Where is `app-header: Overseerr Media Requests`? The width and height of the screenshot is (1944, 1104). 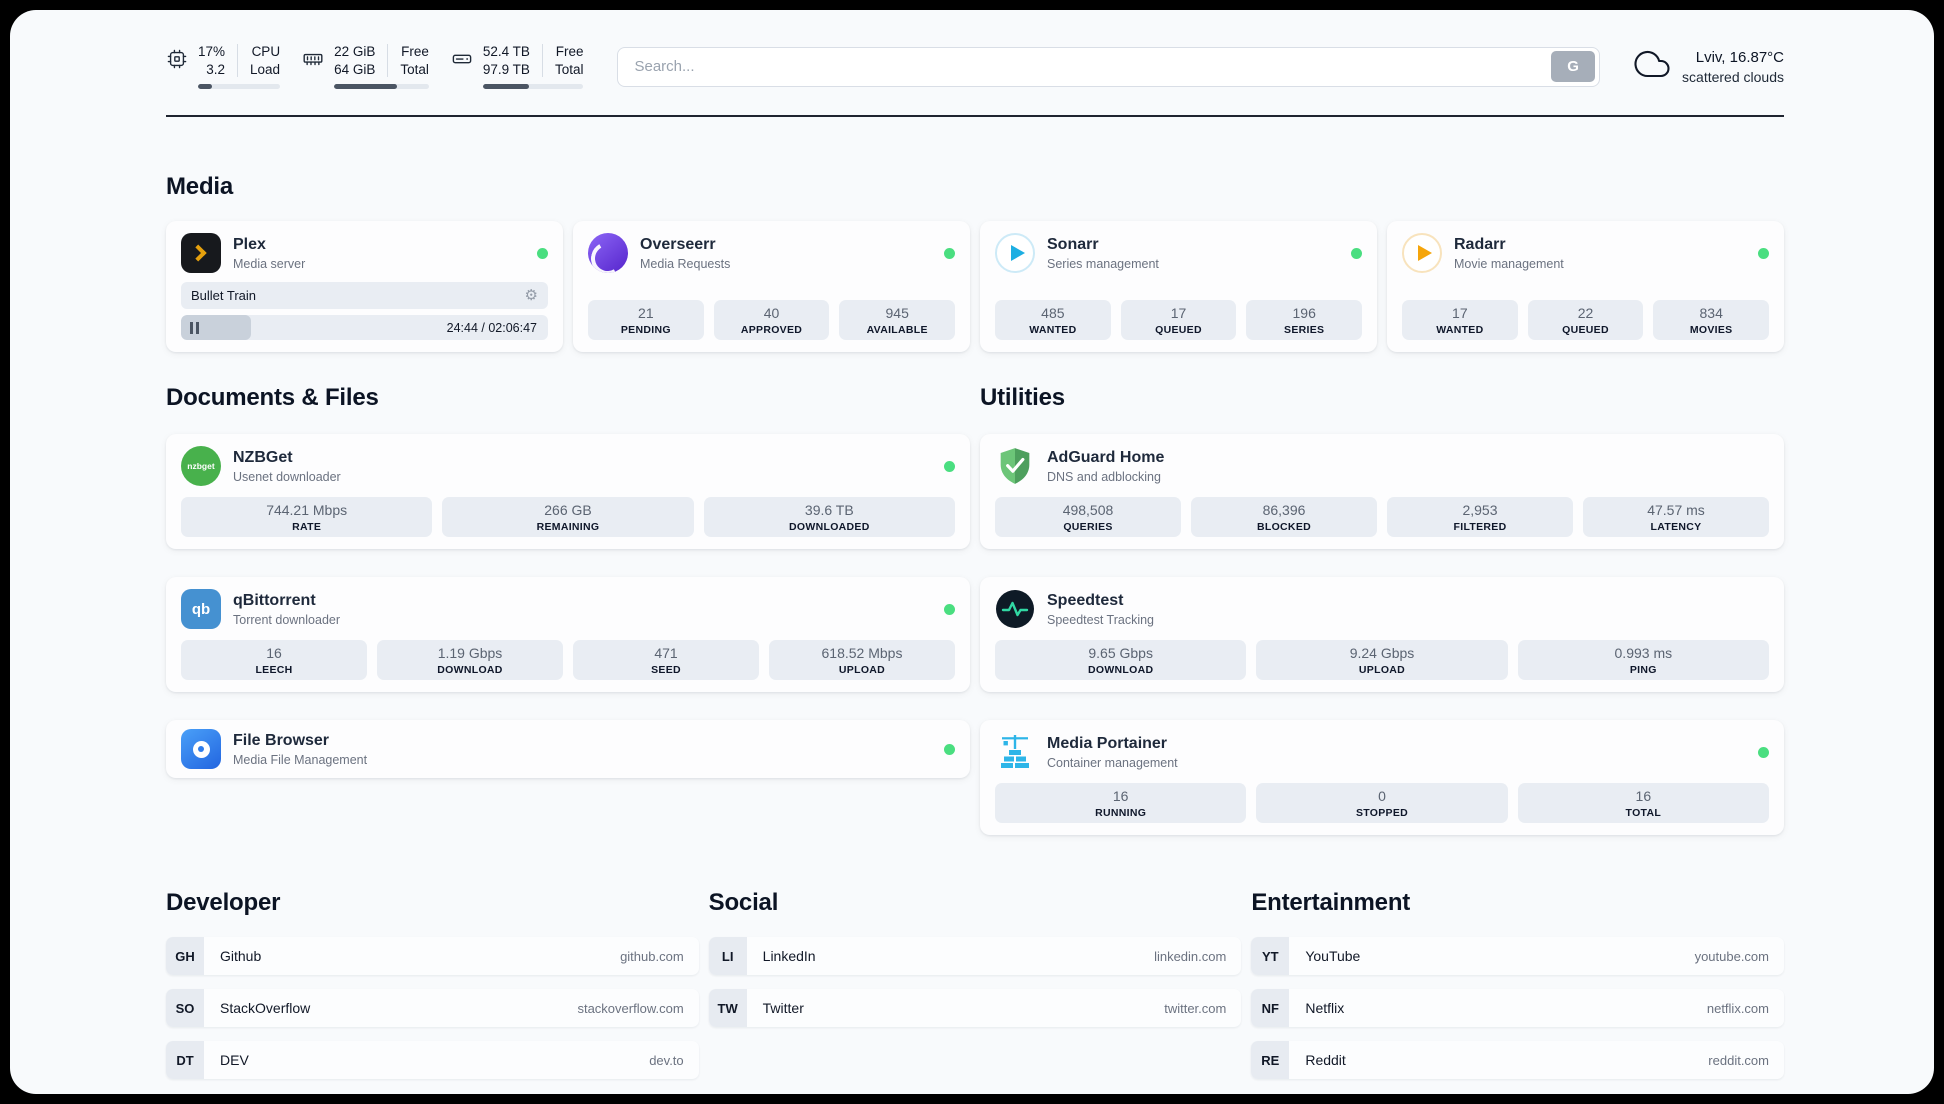 app-header: Overseerr Media Requests is located at coordinates (771, 253).